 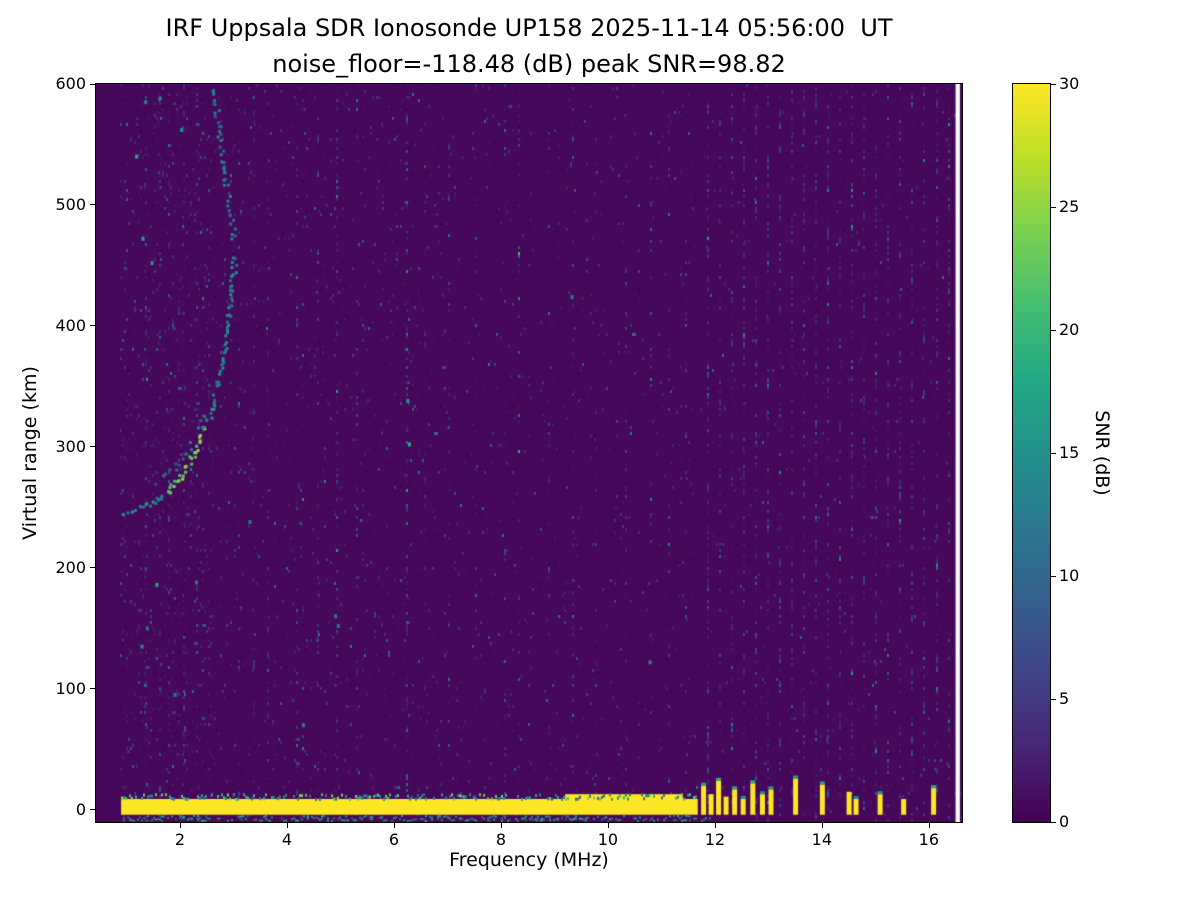 What do you see at coordinates (1069, 575) in the screenshot?
I see `colorbar-tick-label: 10` at bounding box center [1069, 575].